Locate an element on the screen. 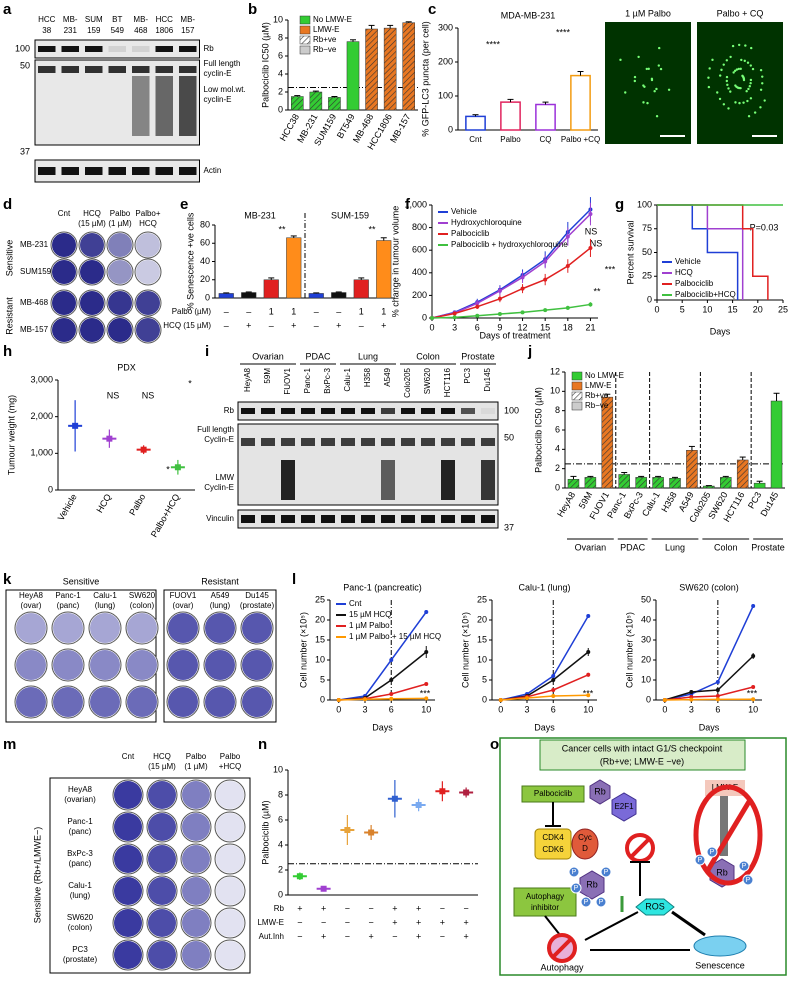 The image size is (788, 982). column-label: (prostate) is located at coordinates (257, 605).